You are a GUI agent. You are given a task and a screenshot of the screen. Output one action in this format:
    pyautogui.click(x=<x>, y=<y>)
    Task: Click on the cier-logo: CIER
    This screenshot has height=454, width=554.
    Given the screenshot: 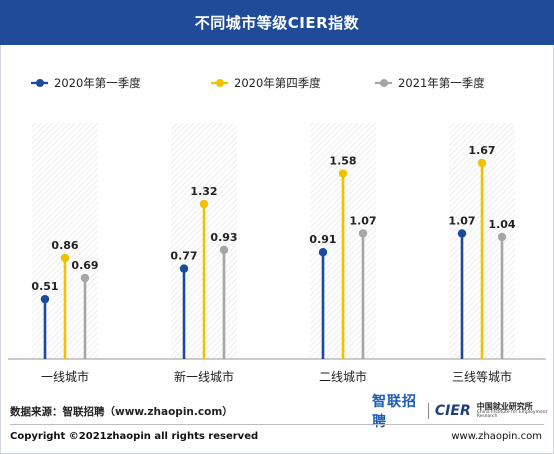 What is the action you would take?
    pyautogui.click(x=452, y=411)
    